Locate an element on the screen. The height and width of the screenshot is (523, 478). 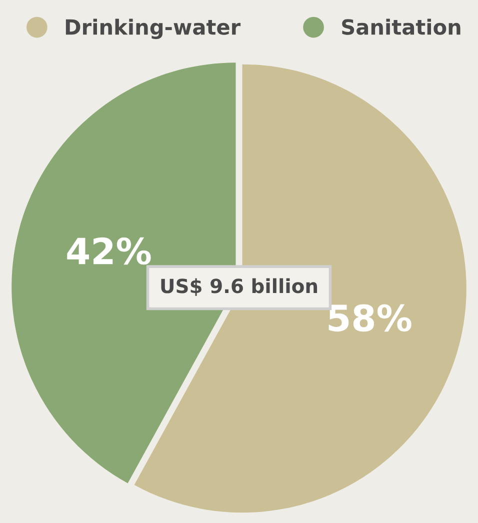
data-label: 58% is located at coordinates (370, 318).